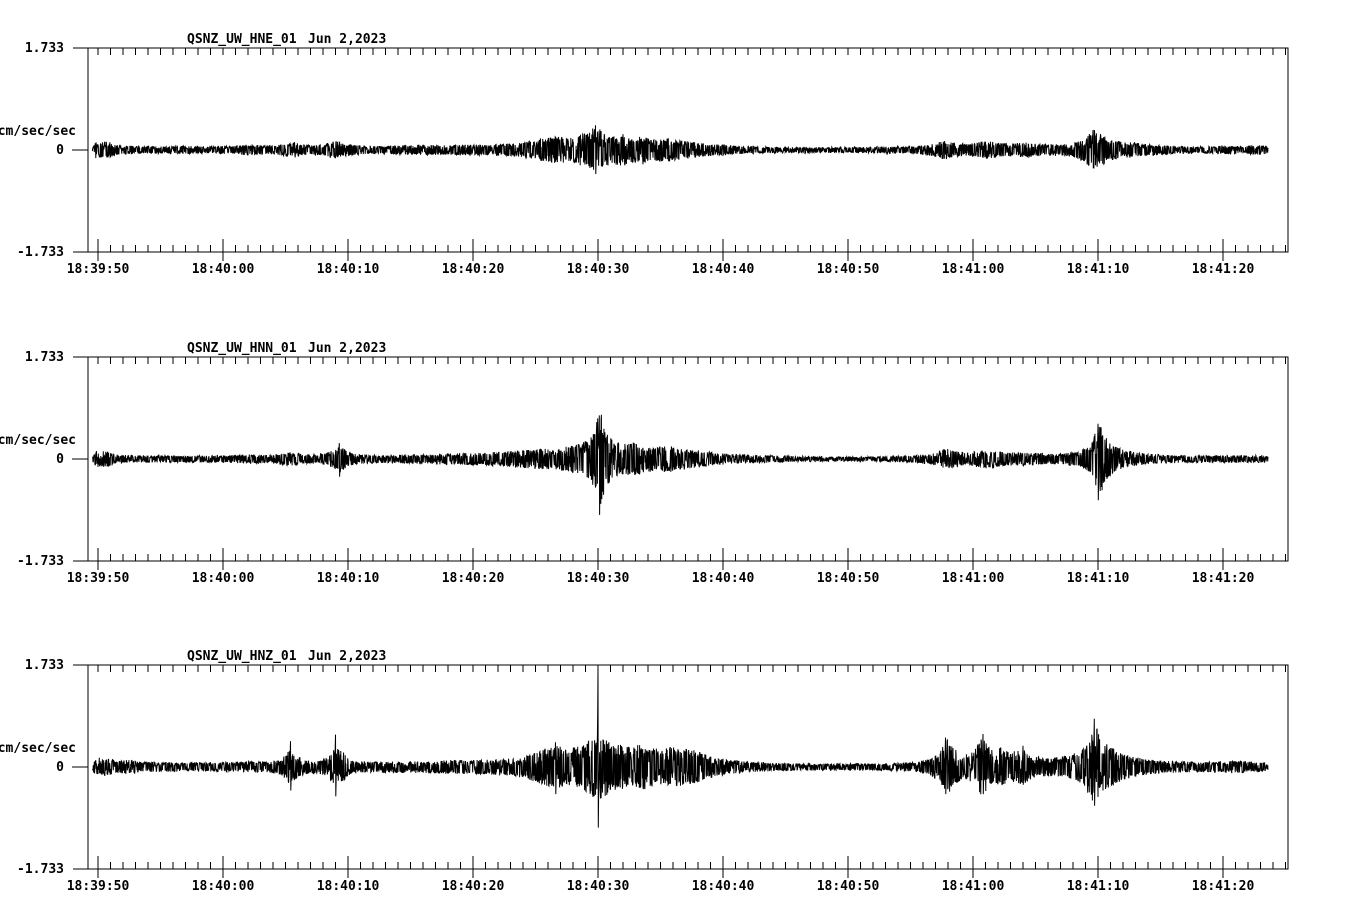 The width and height of the screenshot is (1358, 924). I want to click on panel-title-station: QSNZ_UW_HNE_01, so click(242, 39).